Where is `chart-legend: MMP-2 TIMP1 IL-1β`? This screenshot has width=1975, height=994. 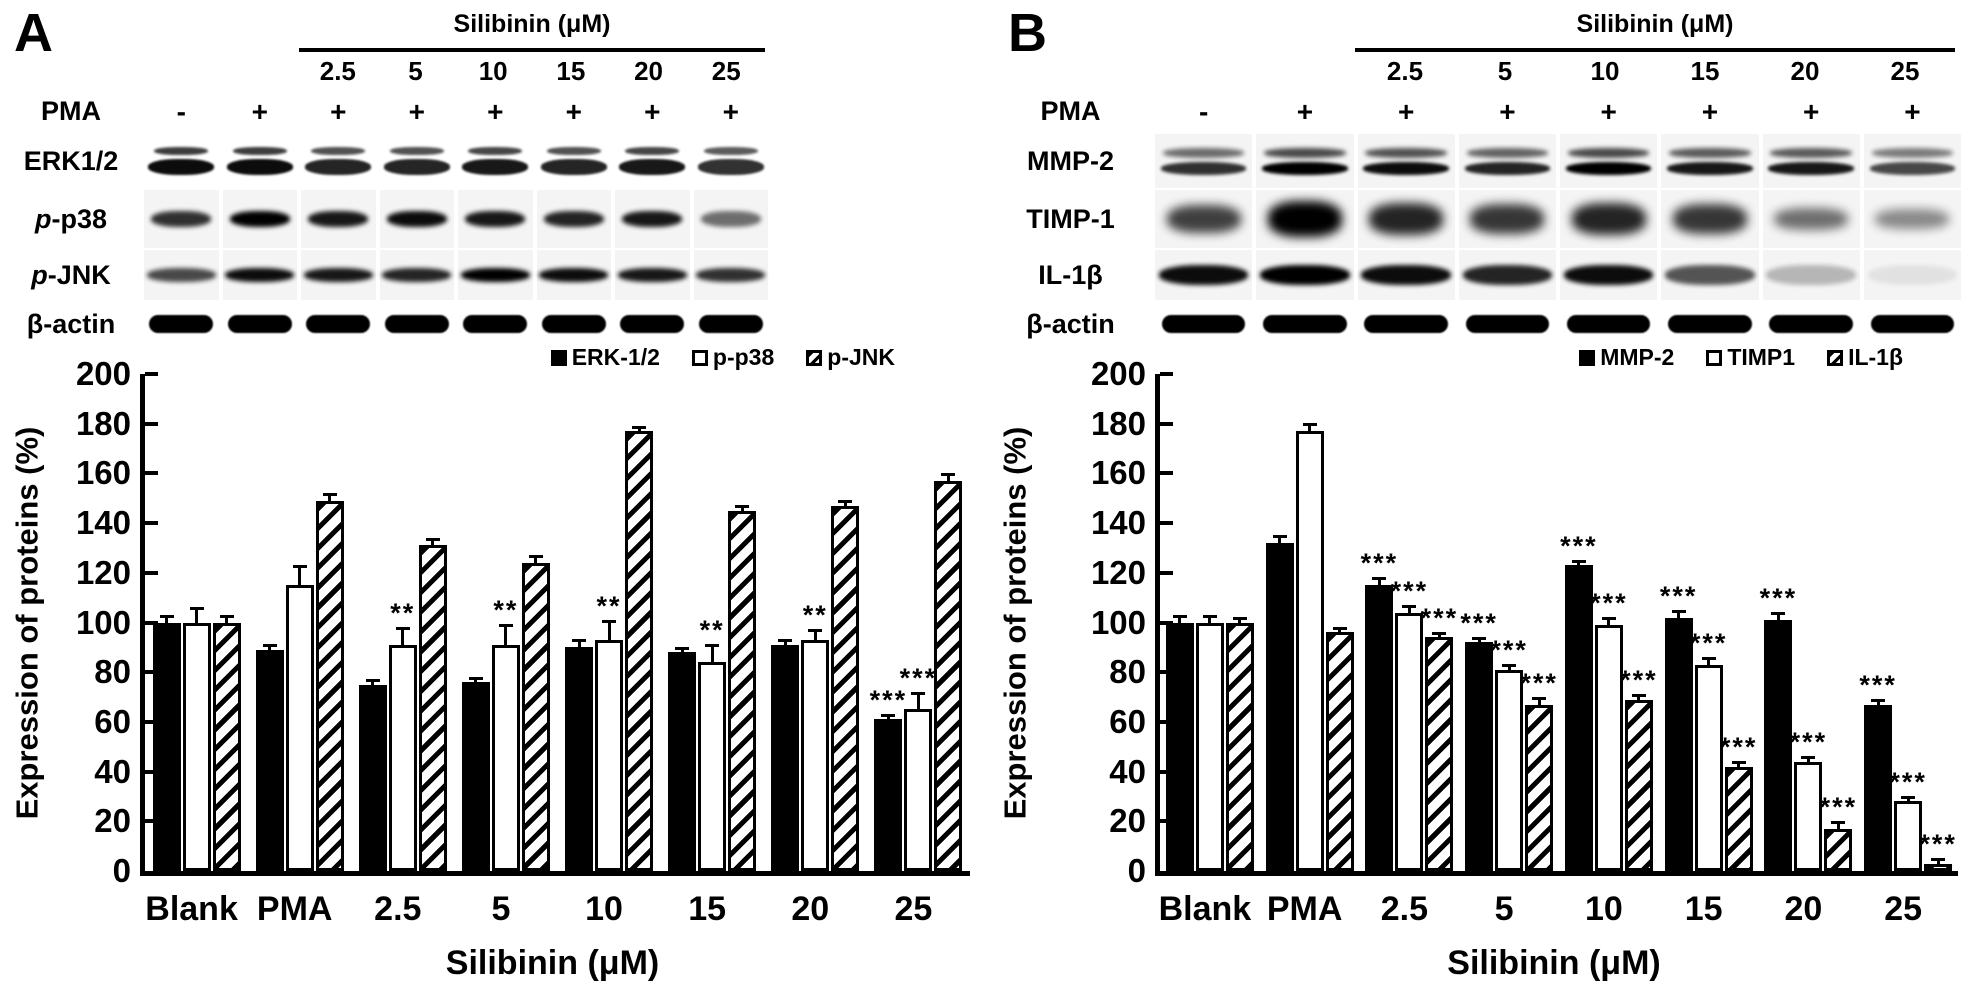
chart-legend: MMP-2 TIMP1 IL-1β is located at coordinates (1741, 357).